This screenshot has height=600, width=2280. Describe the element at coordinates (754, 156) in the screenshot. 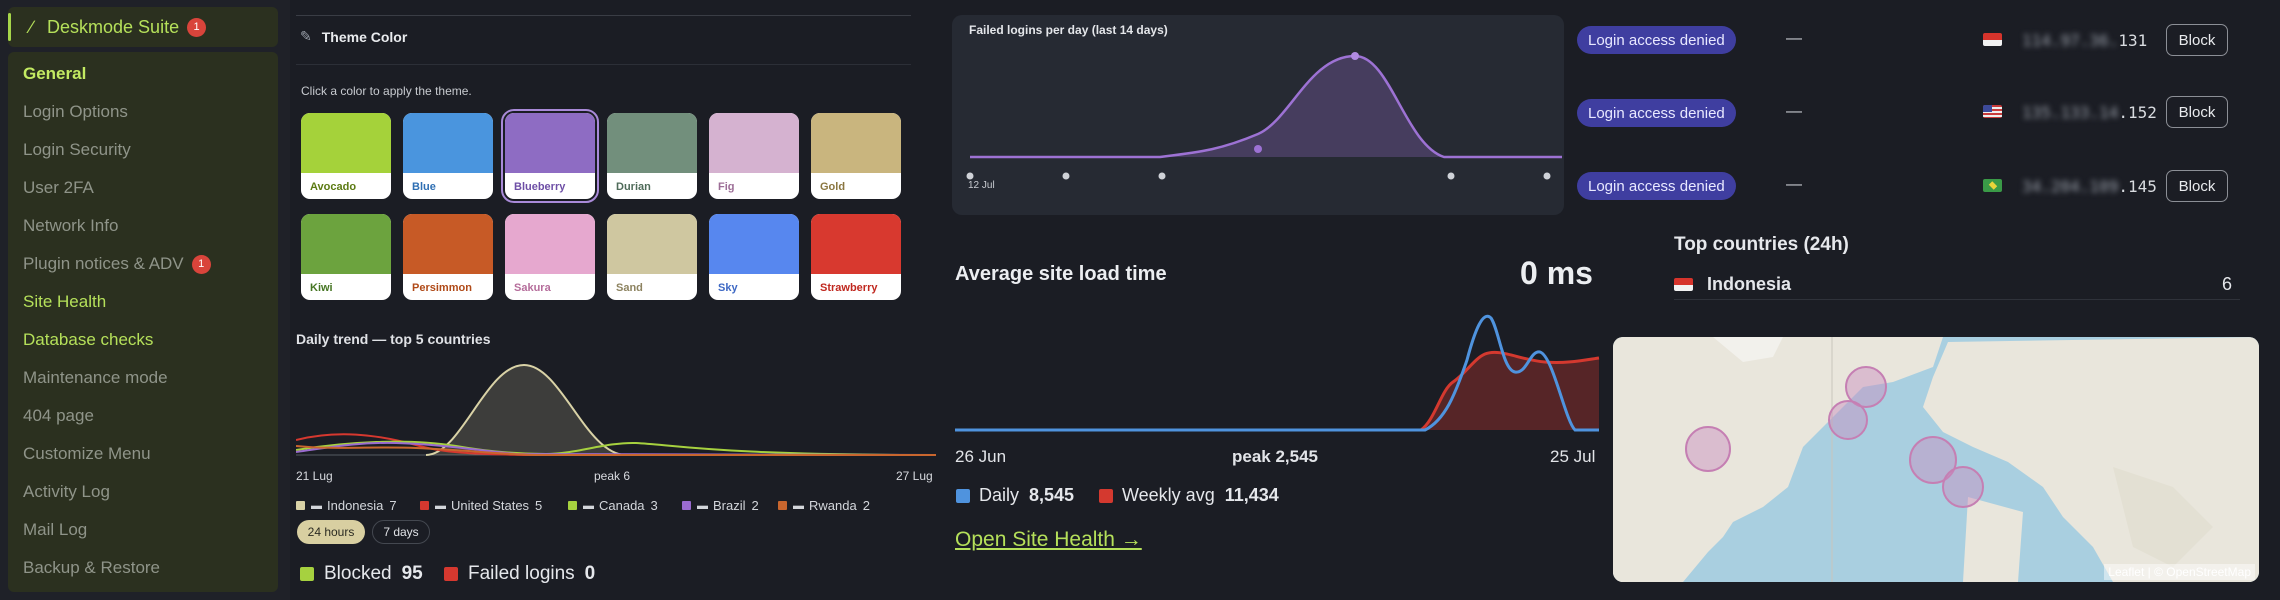

I see `swatch-fig: Fig` at that location.